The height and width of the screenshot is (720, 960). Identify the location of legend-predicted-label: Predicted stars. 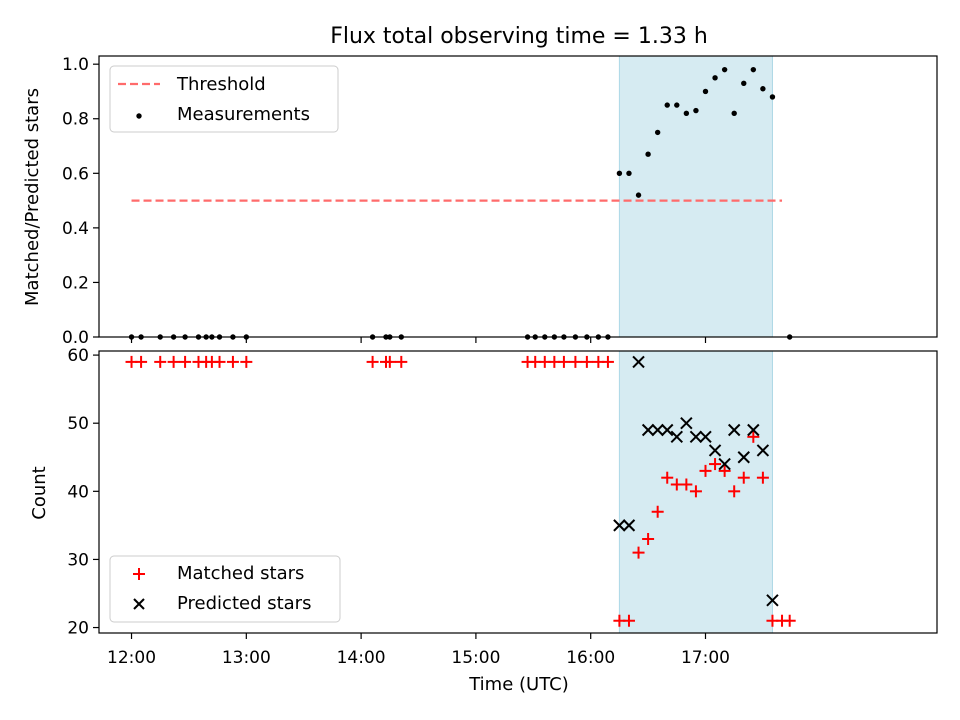
(244, 603).